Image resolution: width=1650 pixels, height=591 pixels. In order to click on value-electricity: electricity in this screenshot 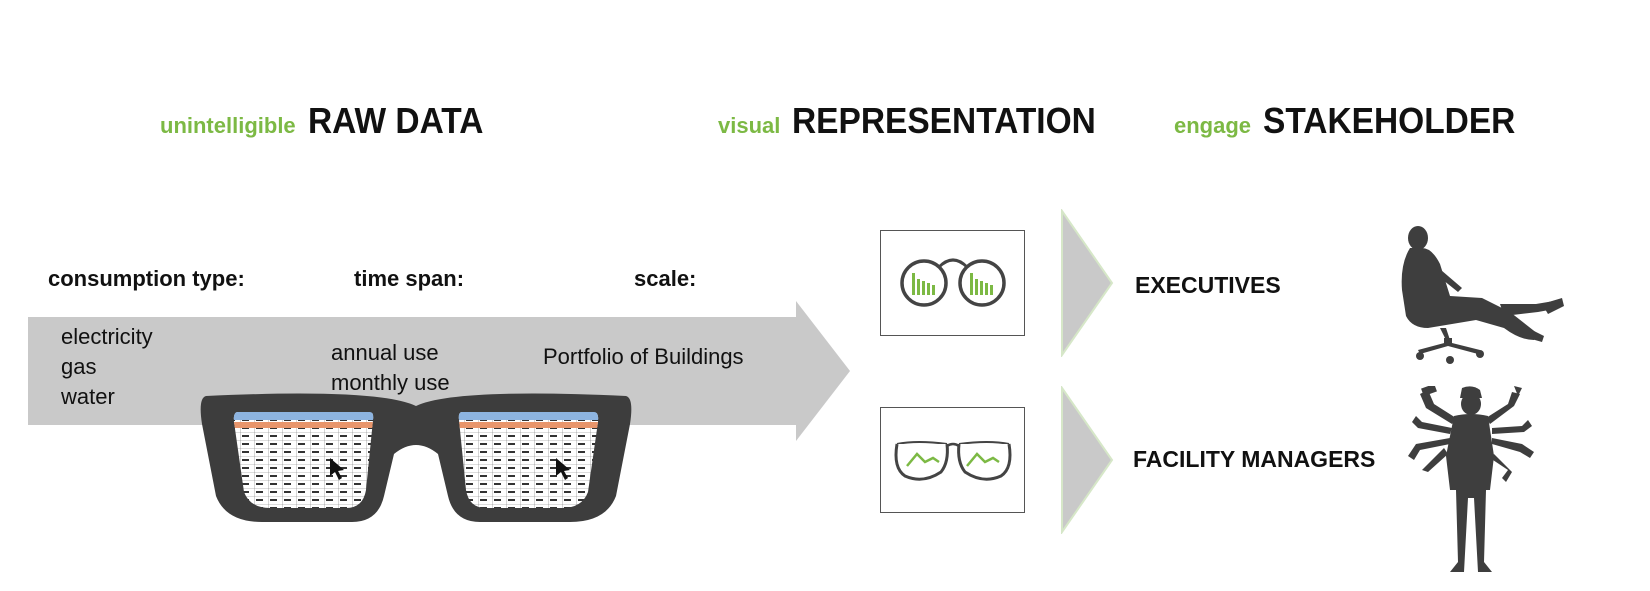, I will do `click(107, 336)`.